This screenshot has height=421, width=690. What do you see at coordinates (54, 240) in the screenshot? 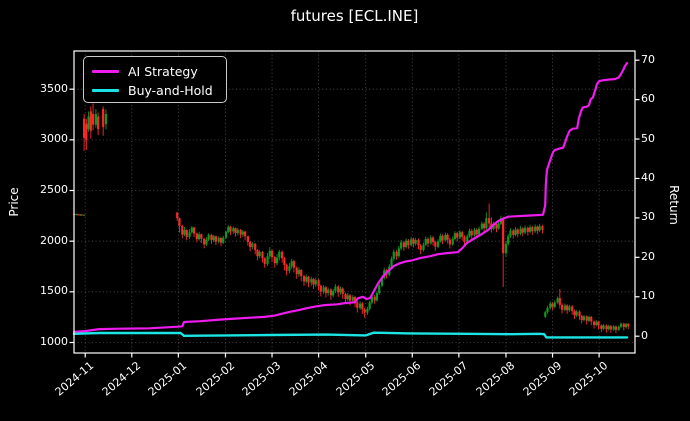
I see `price-tick-label: 2000` at bounding box center [54, 240].